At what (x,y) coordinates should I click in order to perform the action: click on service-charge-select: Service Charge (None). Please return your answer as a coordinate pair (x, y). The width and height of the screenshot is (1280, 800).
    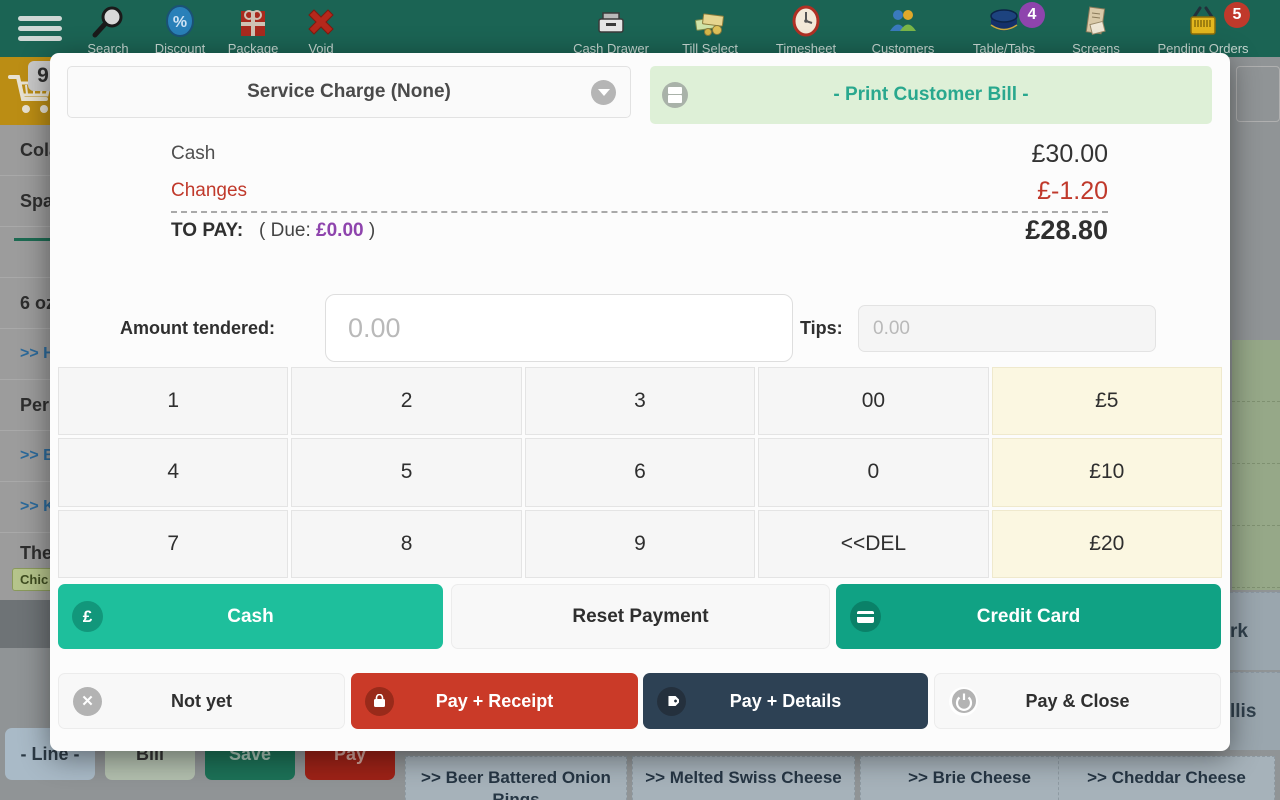
    Looking at the image, I should click on (349, 92).